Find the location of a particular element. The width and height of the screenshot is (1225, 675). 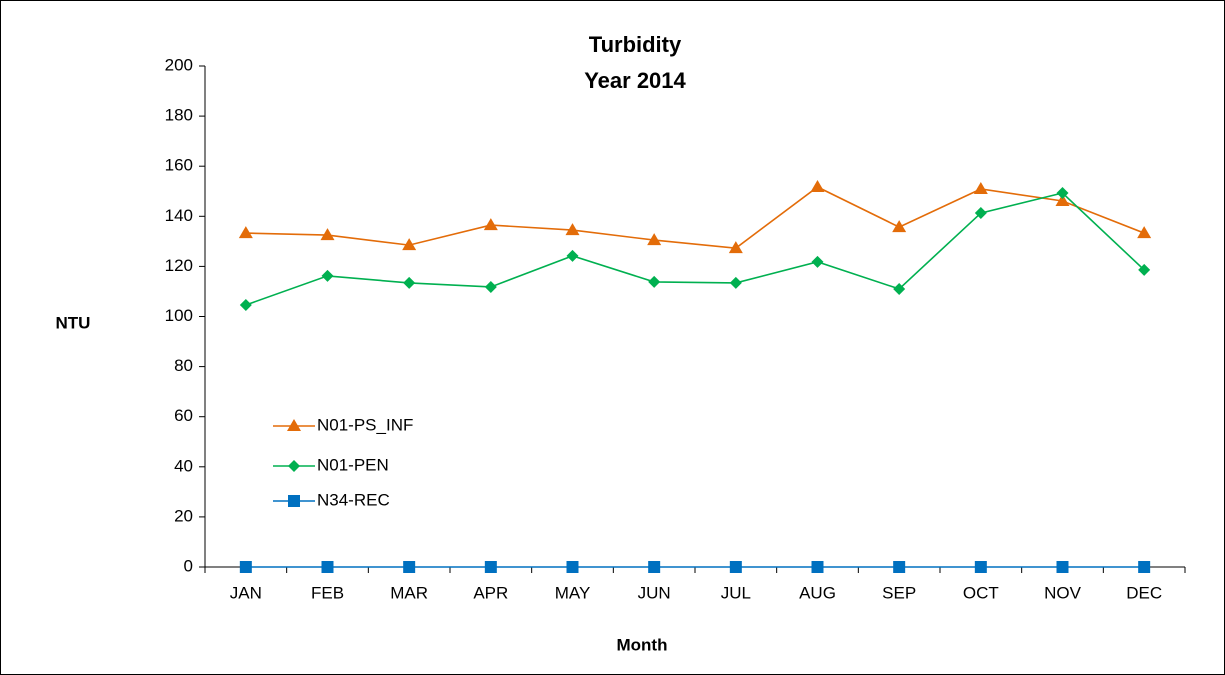

x-tick-label: SEP is located at coordinates (899, 592).